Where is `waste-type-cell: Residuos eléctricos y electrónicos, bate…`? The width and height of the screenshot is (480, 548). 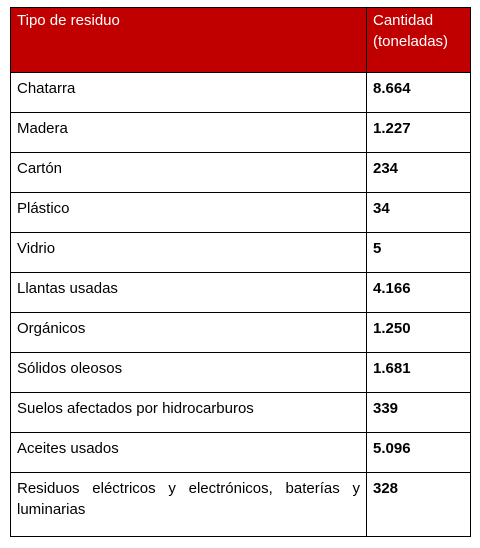
waste-type-cell: Residuos eléctricos y electrónicos, bate… is located at coordinates (188, 504).